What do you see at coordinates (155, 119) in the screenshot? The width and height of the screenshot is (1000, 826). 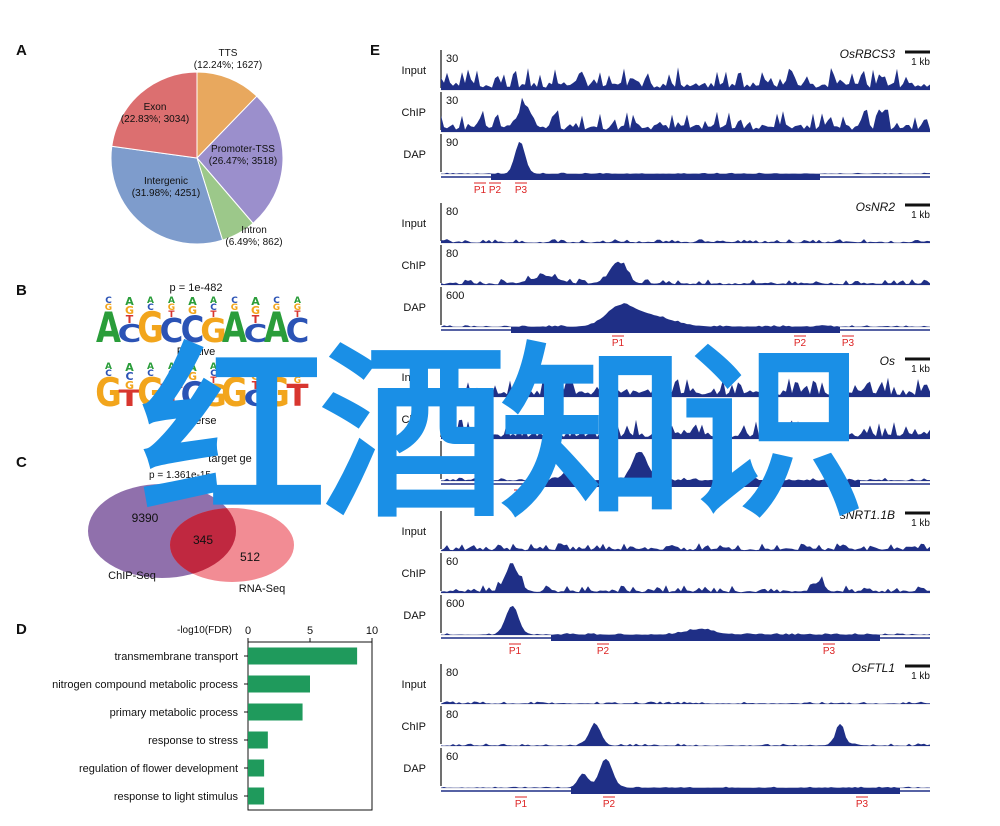 I see `pie-value-exon: (22.83%; 3034)` at bounding box center [155, 119].